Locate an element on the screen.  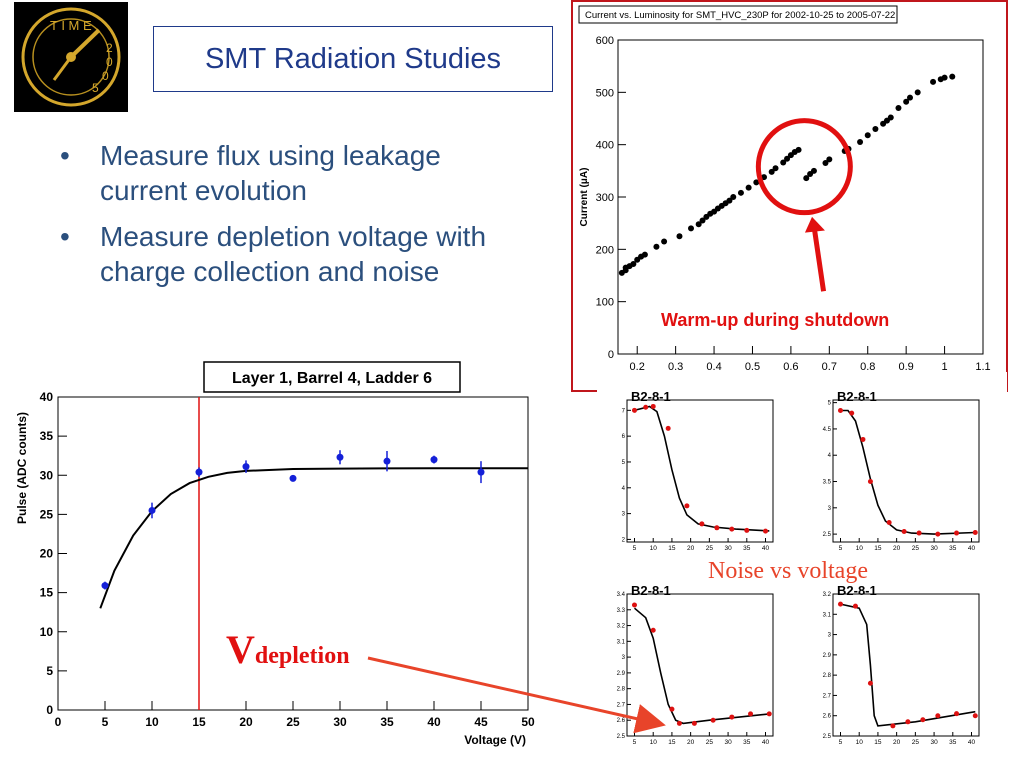
y-tick-label: 0 is located at coordinates (611, 355).